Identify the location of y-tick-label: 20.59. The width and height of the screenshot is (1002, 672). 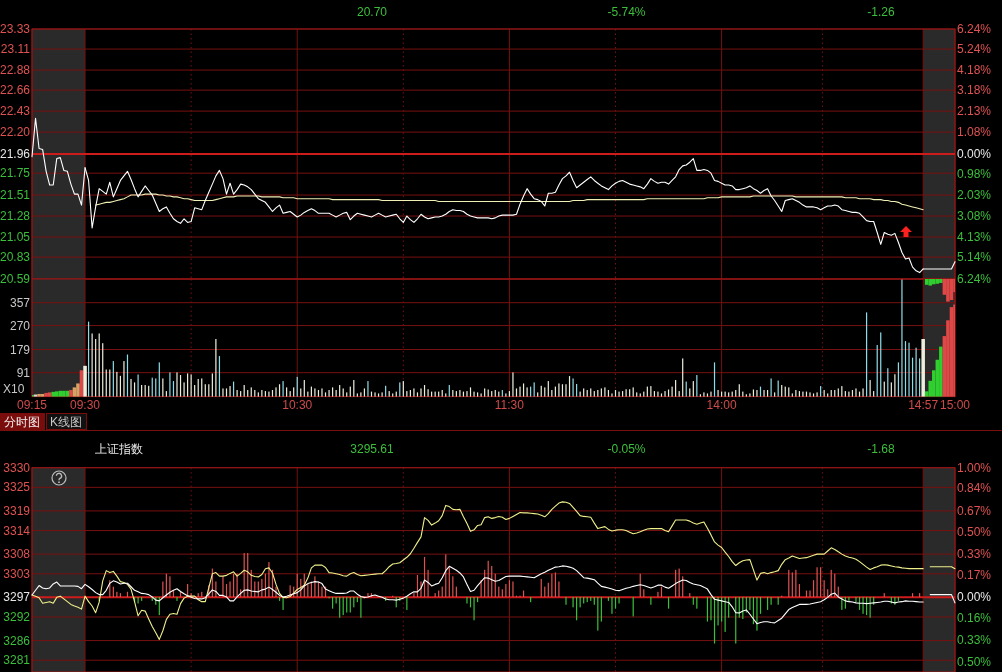
(15, 279).